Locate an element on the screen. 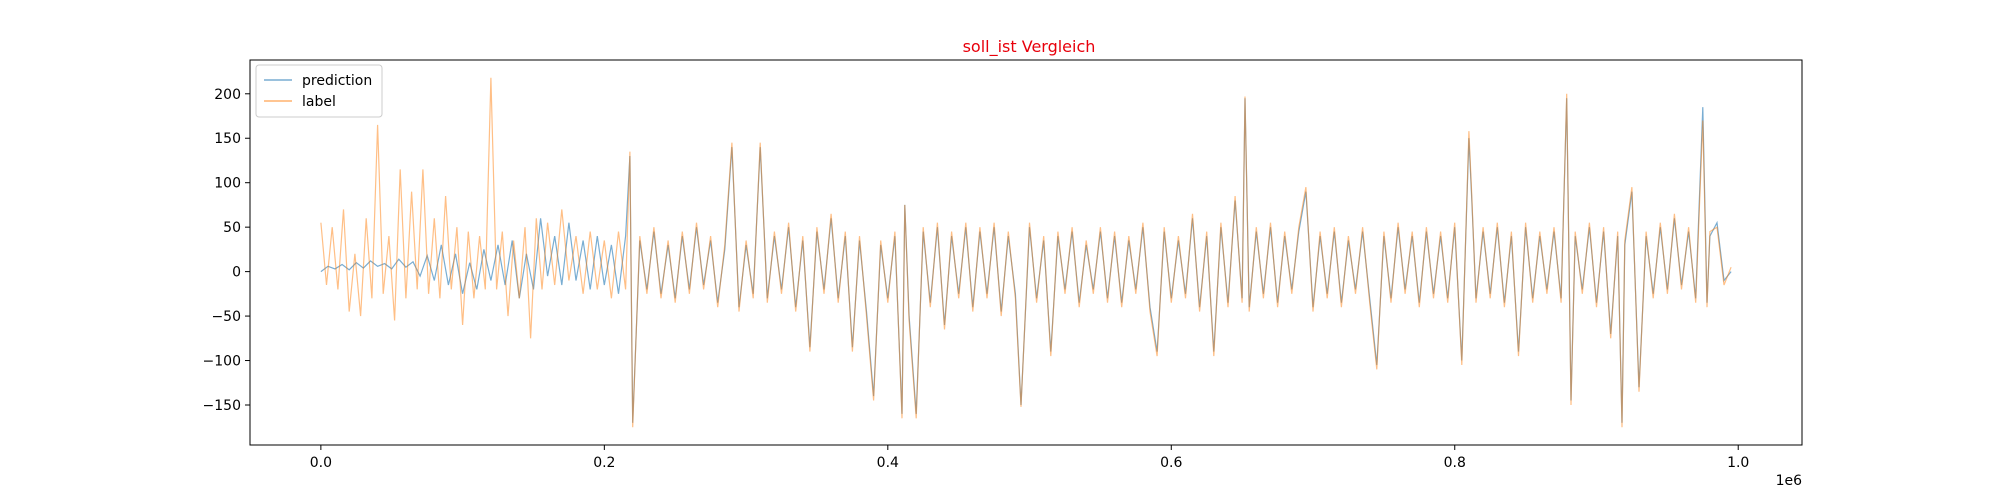 The height and width of the screenshot is (500, 2000). legend-label-label: label is located at coordinates (319, 102).